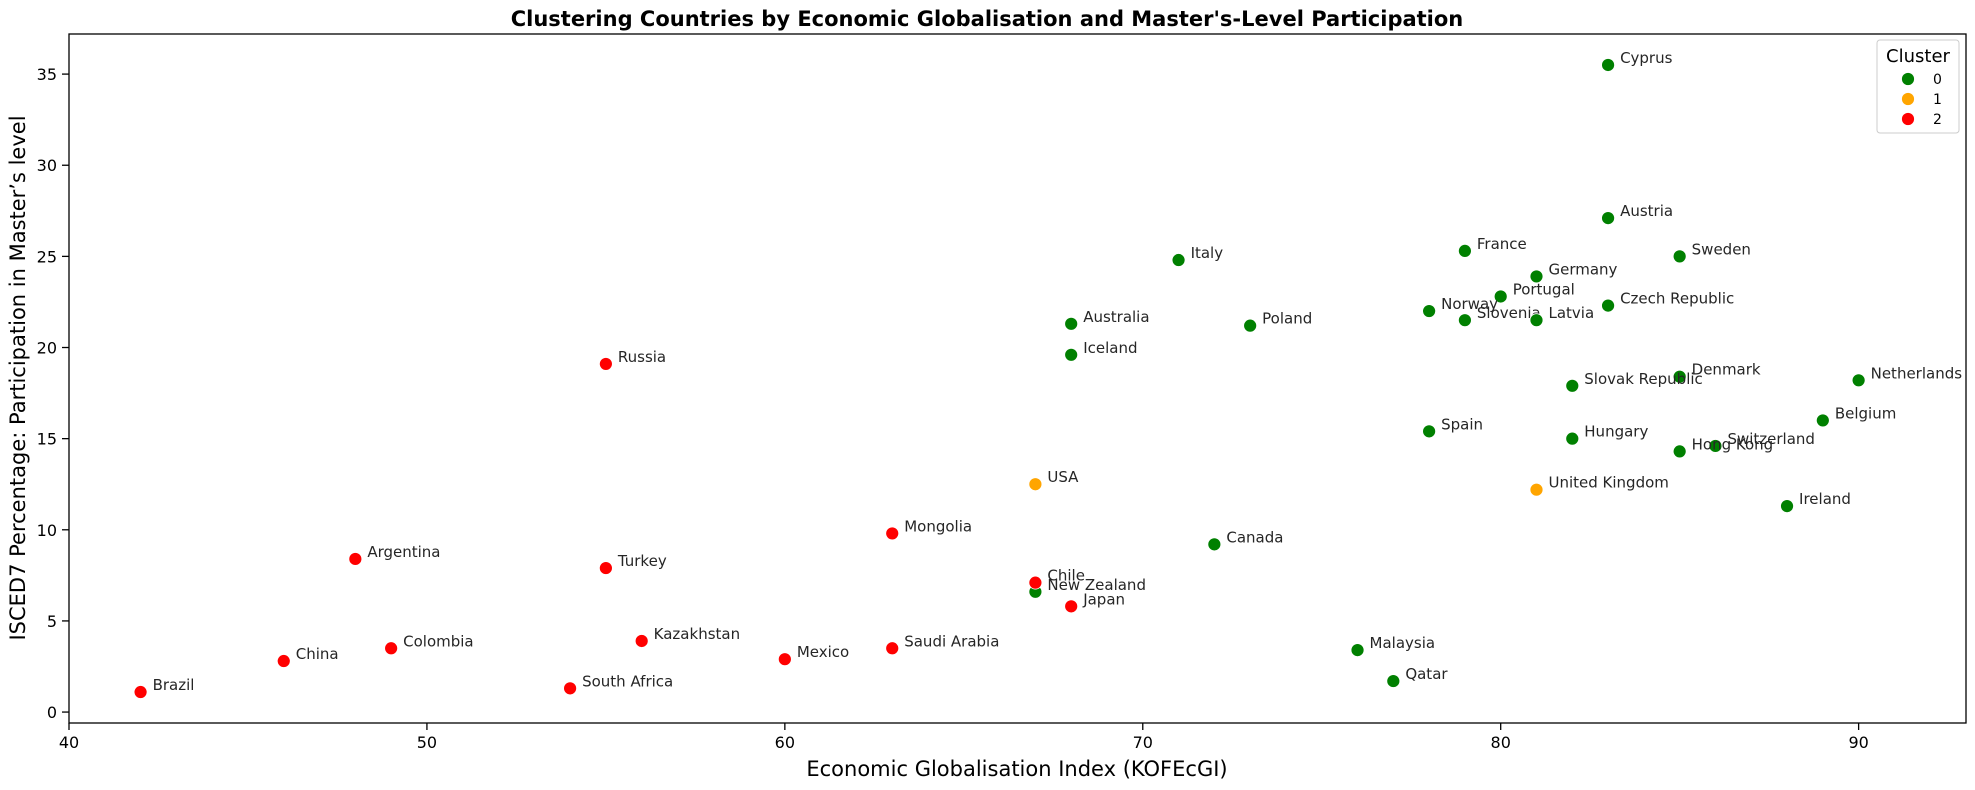  I want to click on point-label: Qatar, so click(1426, 674).